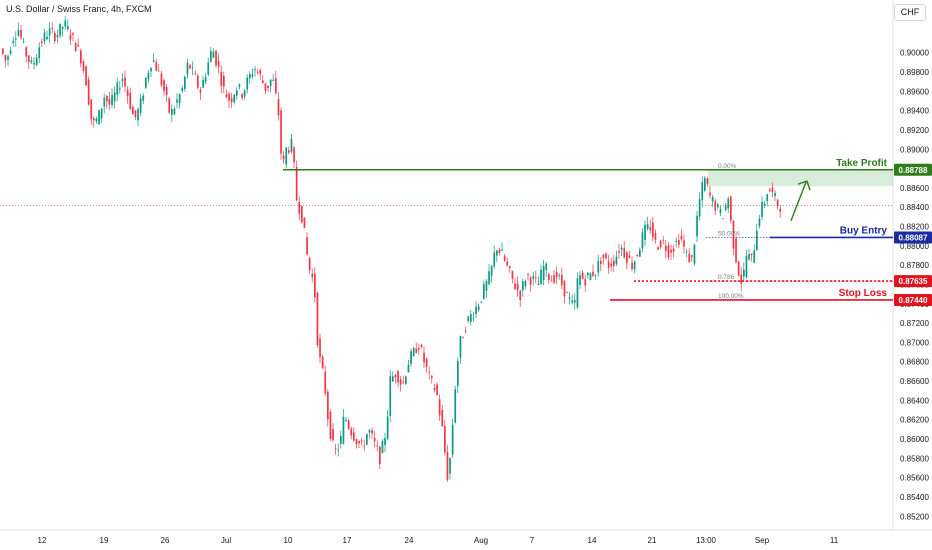 Image resolution: width=932 pixels, height=550 pixels. I want to click on currency-button: CHF, so click(910, 12).